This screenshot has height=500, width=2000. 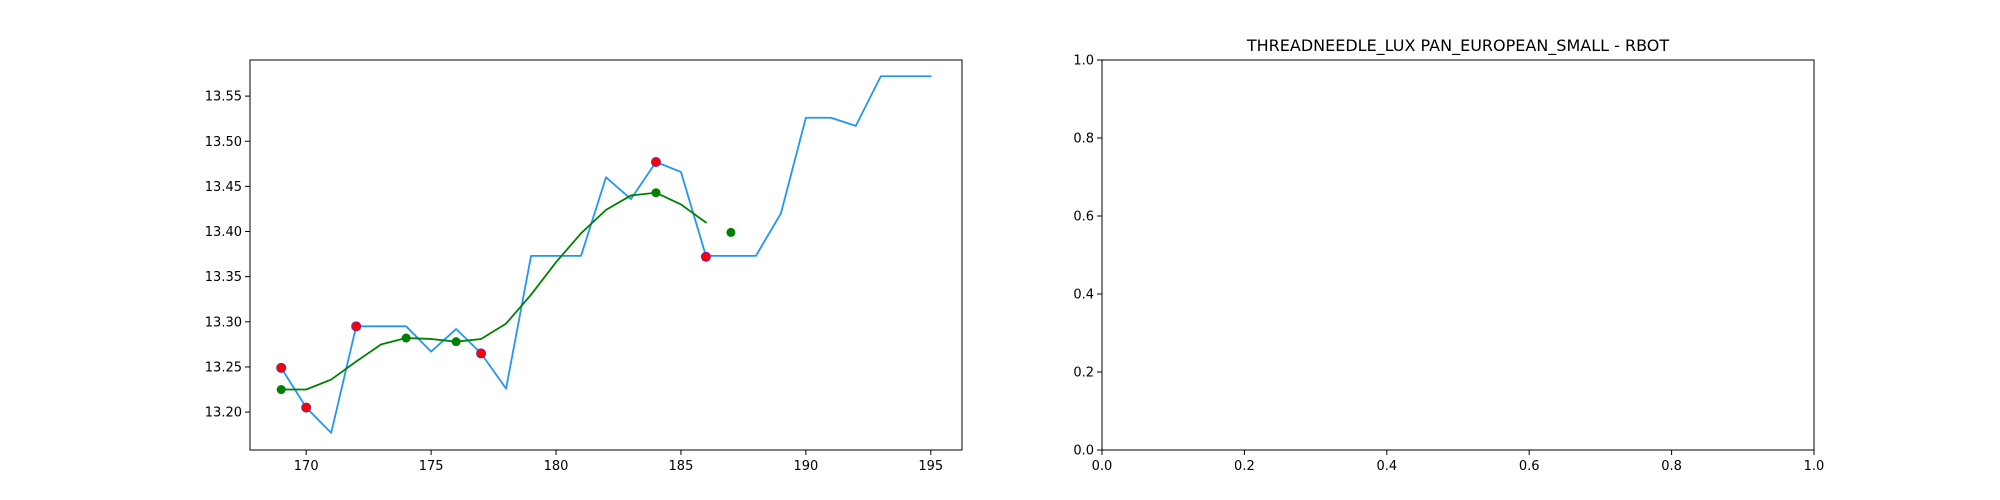 What do you see at coordinates (227, 255) in the screenshot?
I see `left-y-axis: 13.20 13.25 13.30 13.35 13.40 13.45 13.50 13.55` at bounding box center [227, 255].